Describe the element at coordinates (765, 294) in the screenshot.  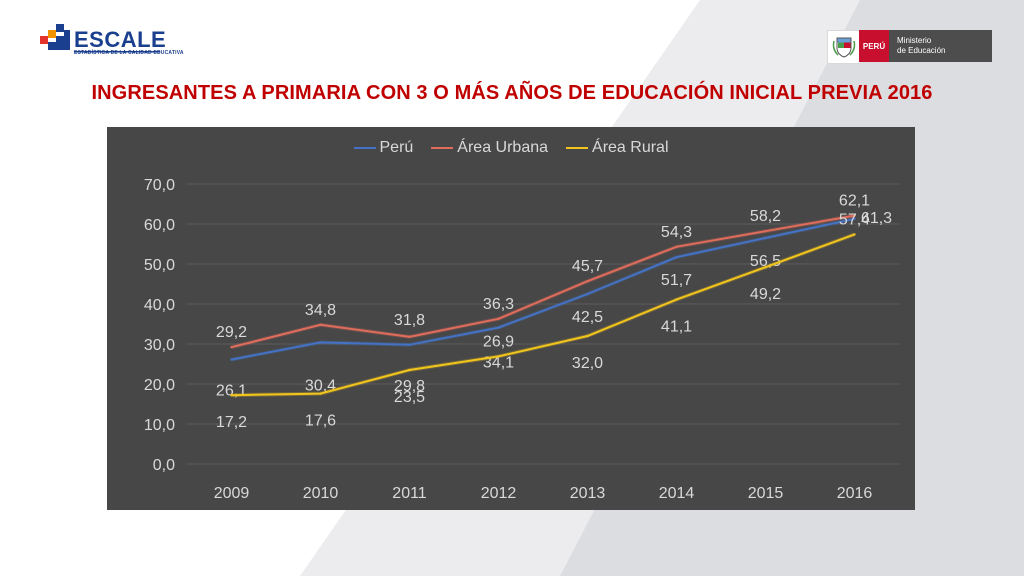
I see `data-label-rural: 49,2` at that location.